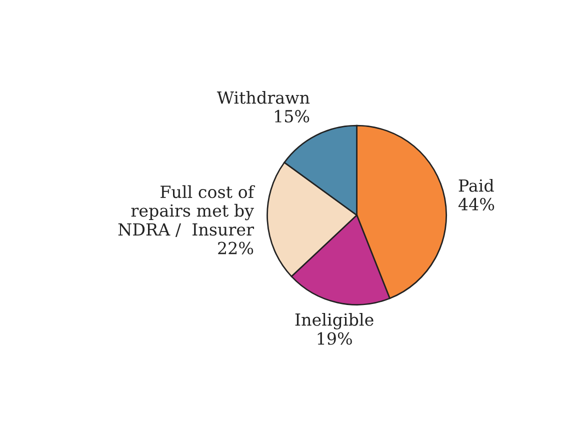 This screenshot has height=426, width=583. Describe the element at coordinates (236, 248) in the screenshot. I see `data-label: 22%` at that location.